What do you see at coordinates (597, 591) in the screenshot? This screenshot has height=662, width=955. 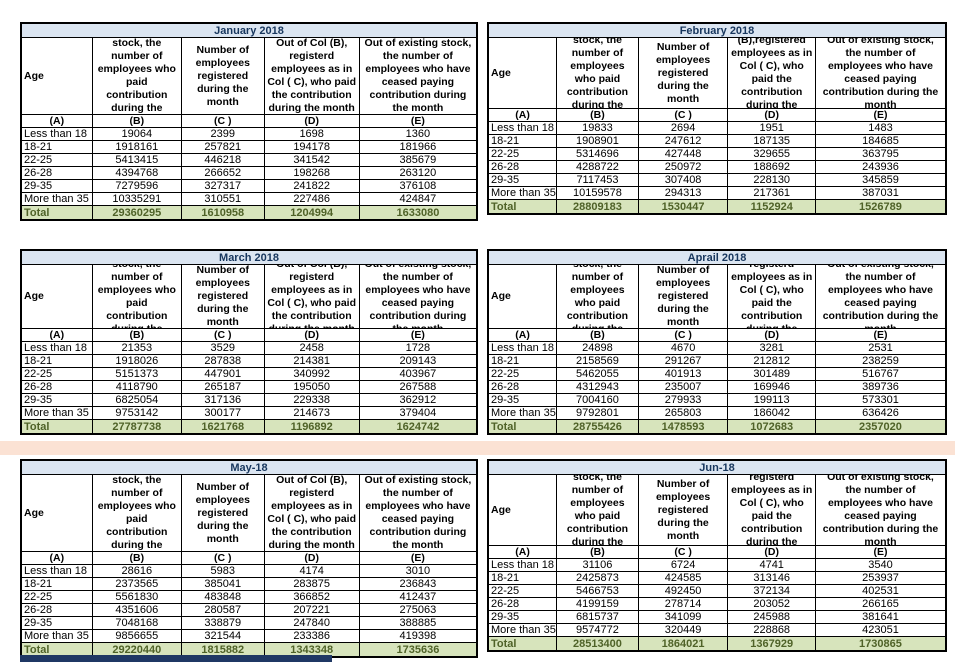 I see `data-cell: 5466753` at bounding box center [597, 591].